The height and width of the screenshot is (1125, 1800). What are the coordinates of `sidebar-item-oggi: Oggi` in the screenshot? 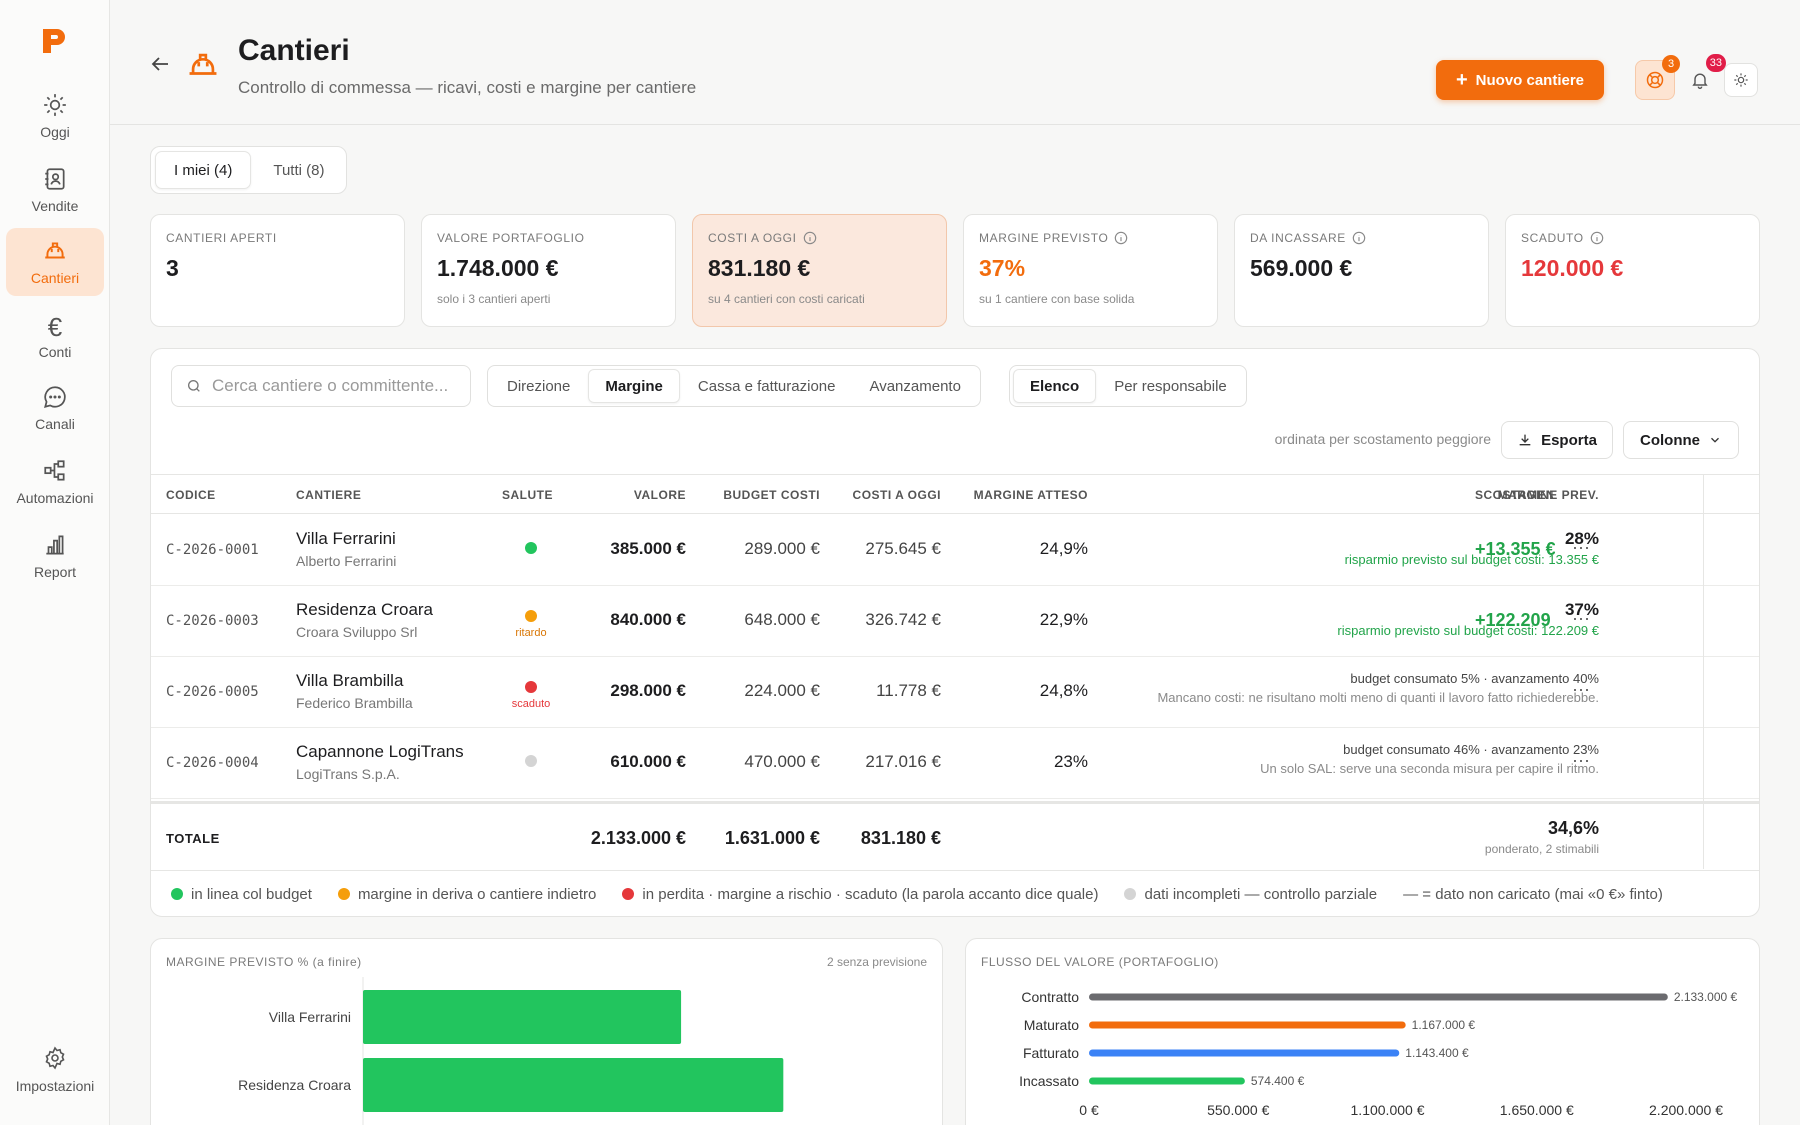 It's located at (55, 116).